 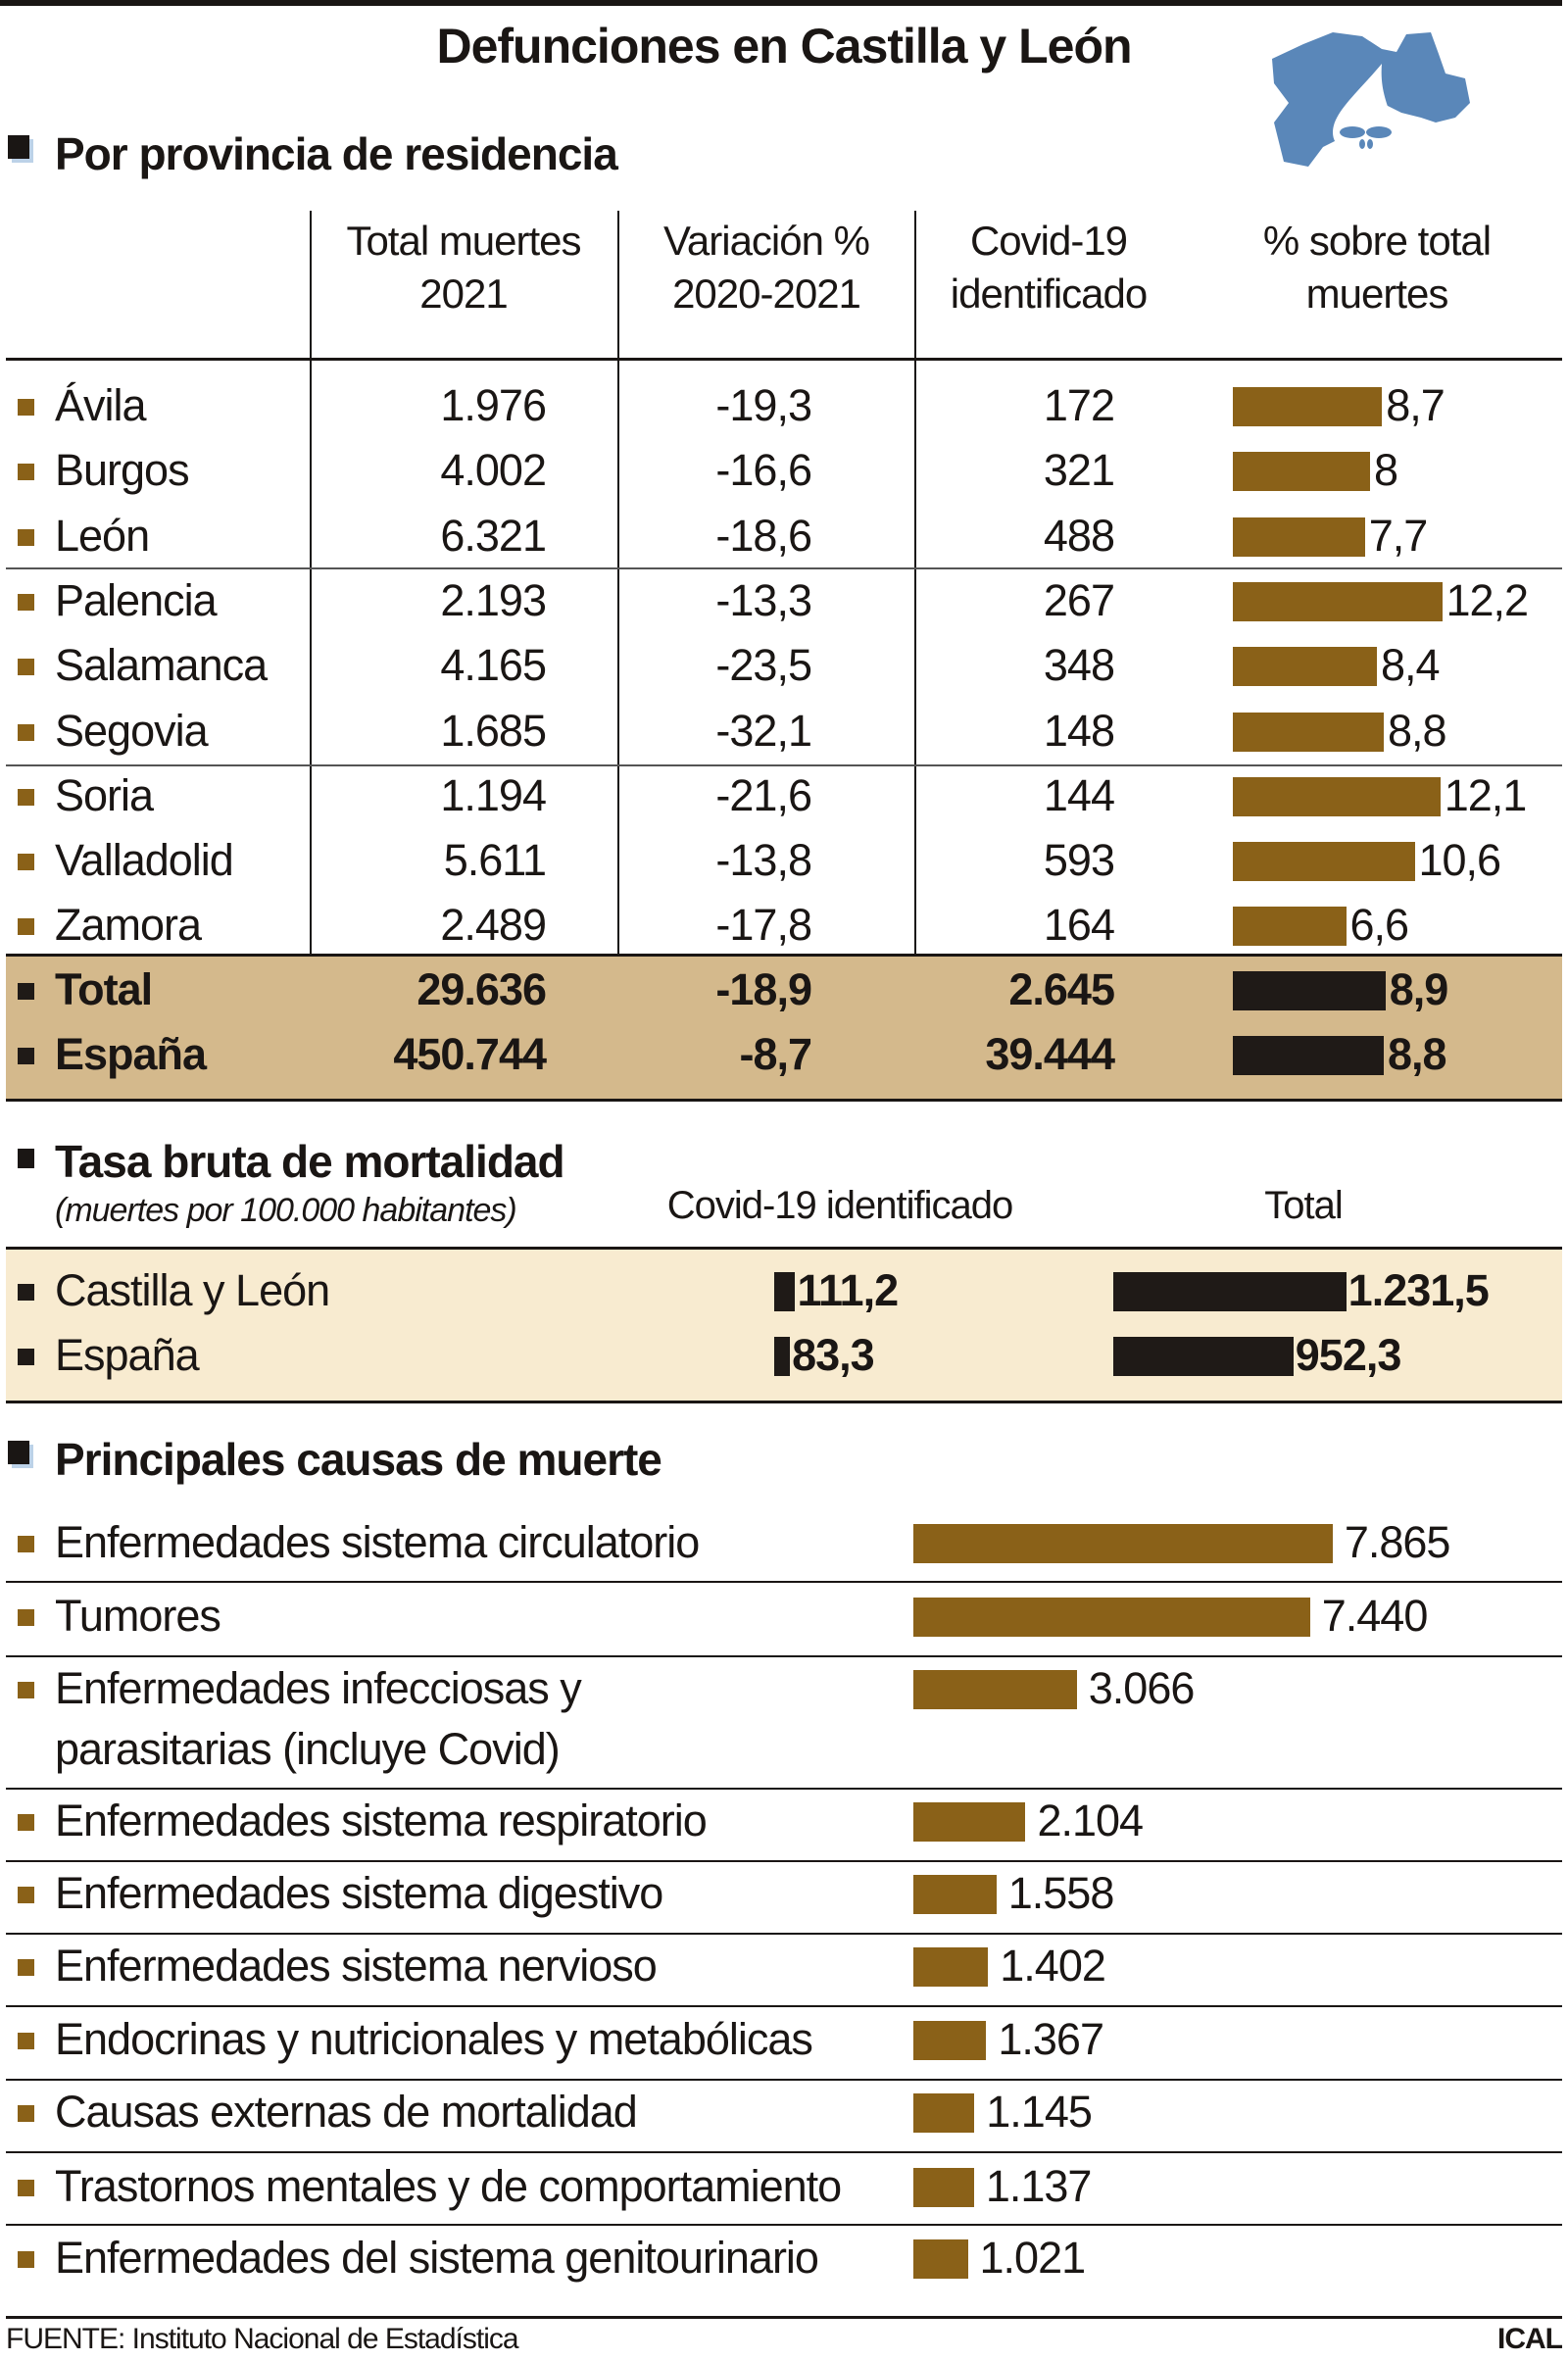 What do you see at coordinates (1416, 405) in the screenshot?
I see `pct-label: 8,7` at bounding box center [1416, 405].